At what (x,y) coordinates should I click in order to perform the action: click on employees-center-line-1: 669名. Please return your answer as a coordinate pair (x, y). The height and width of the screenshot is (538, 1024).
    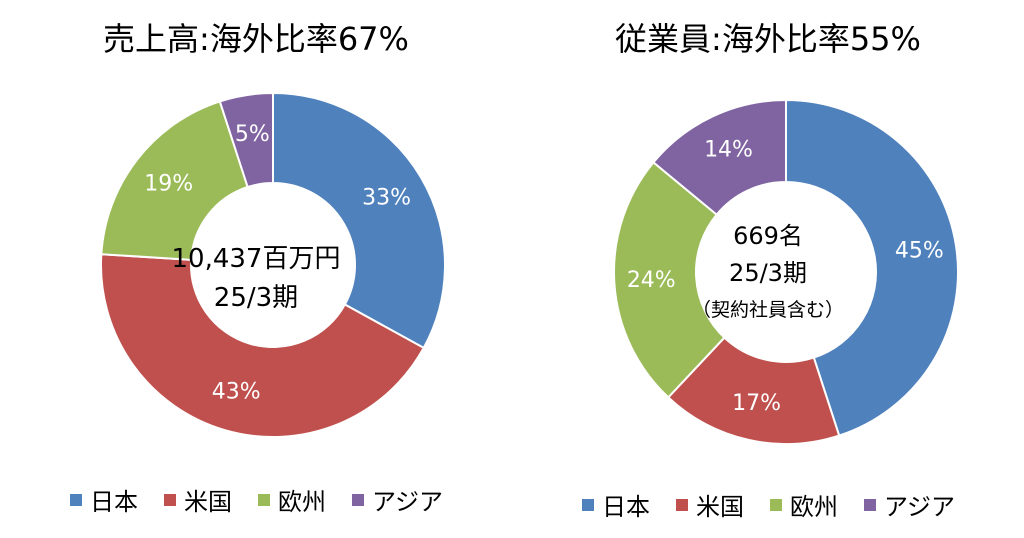
    Looking at the image, I should click on (768, 236).